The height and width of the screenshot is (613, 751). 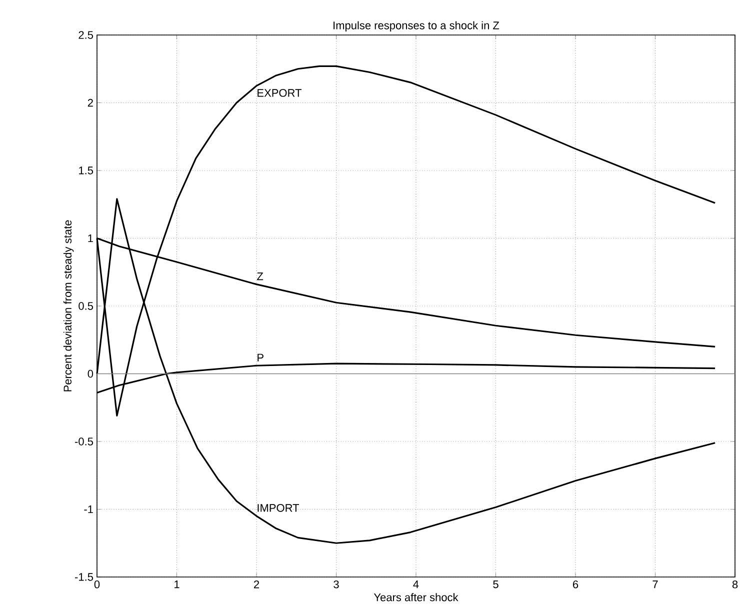 I want to click on x-axis-title: Years after shock, so click(x=416, y=597).